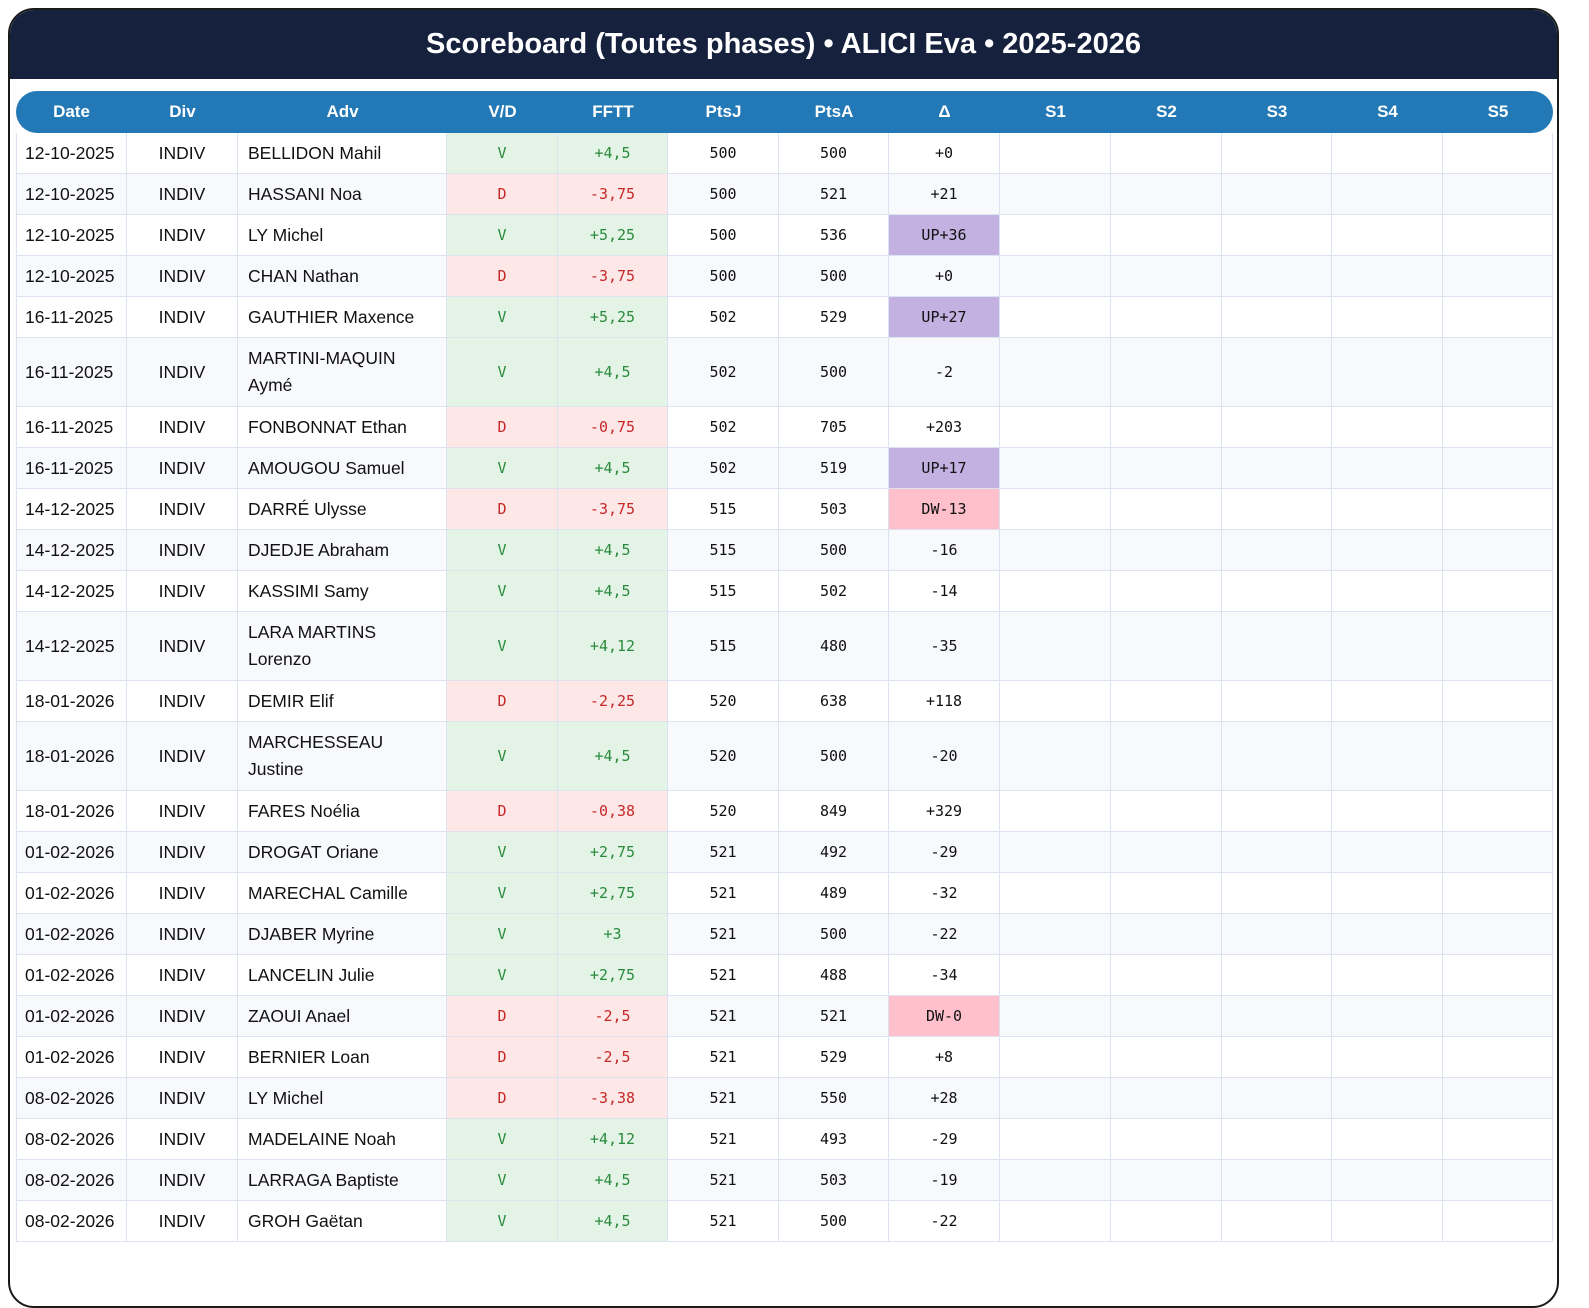 This screenshot has height=1308, width=1589. Describe the element at coordinates (834, 112) in the screenshot. I see `column-header-ptsa: PtsA` at that location.